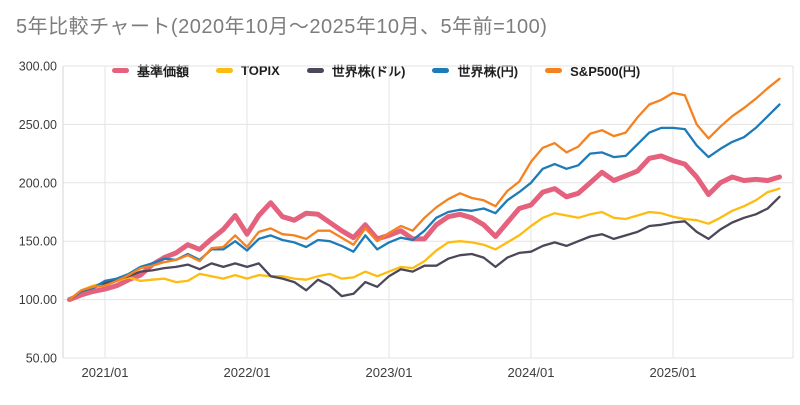 This screenshot has width=800, height=405. I want to click on legend-item-S&P500(円): S&P500(円), so click(592, 70).